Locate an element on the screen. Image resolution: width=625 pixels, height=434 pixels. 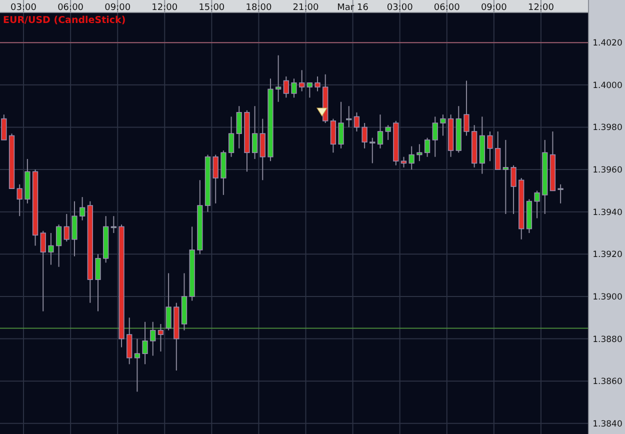
y-tick-label: 1.3960 is located at coordinates (607, 171).